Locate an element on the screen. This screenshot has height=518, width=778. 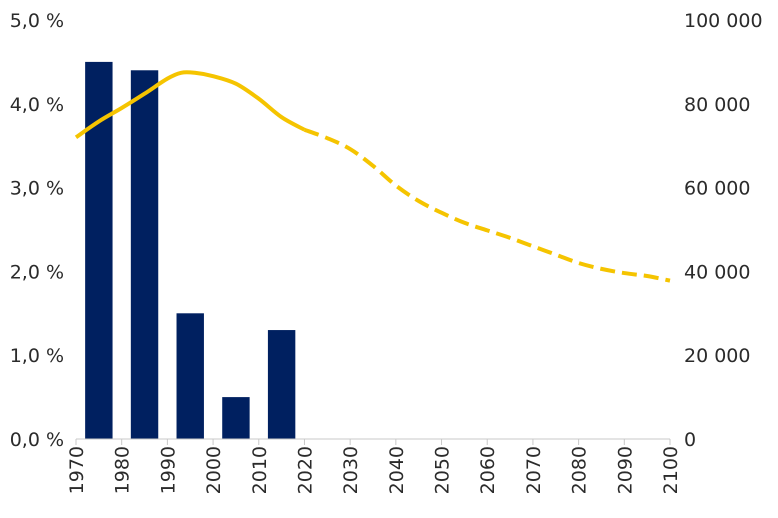
y-left-tick-label: 0,0 % is located at coordinates (37, 440).